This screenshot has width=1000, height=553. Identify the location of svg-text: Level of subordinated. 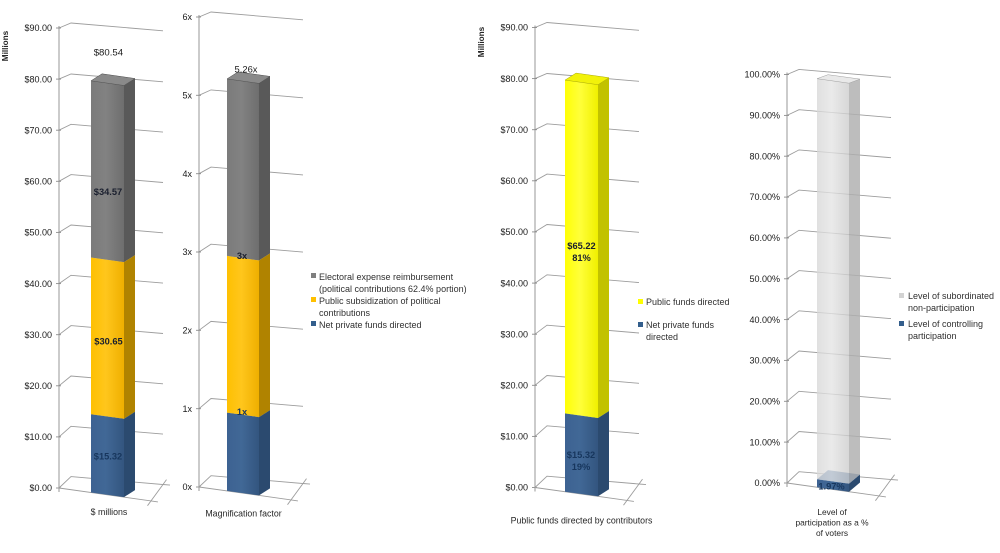
(951, 296).